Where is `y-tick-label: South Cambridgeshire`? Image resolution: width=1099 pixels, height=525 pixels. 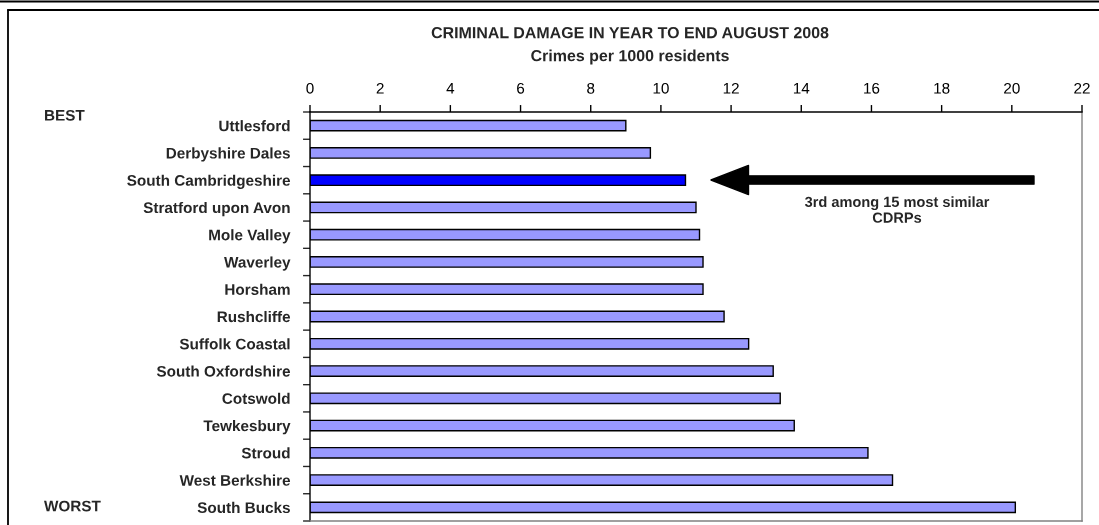 y-tick-label: South Cambridgeshire is located at coordinates (209, 181).